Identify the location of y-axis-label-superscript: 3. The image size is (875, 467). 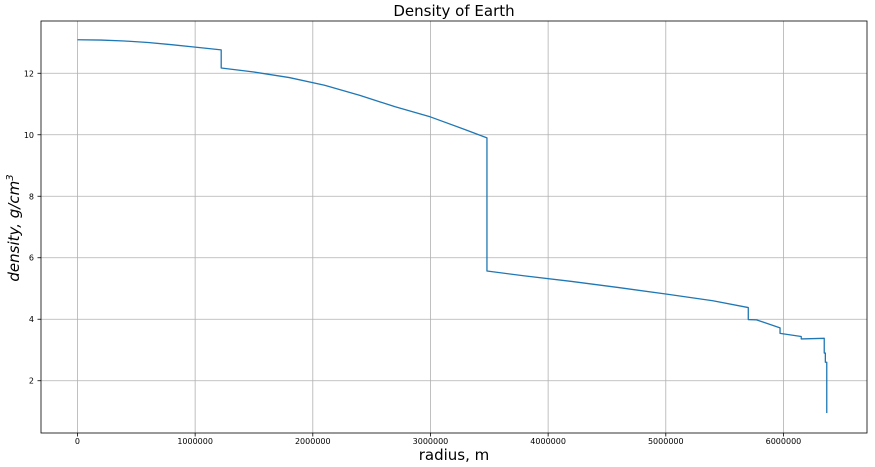
(10, 177).